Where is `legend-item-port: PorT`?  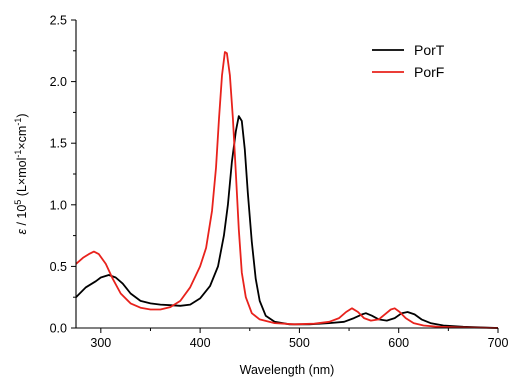 legend-item-port: PorT is located at coordinates (408, 50).